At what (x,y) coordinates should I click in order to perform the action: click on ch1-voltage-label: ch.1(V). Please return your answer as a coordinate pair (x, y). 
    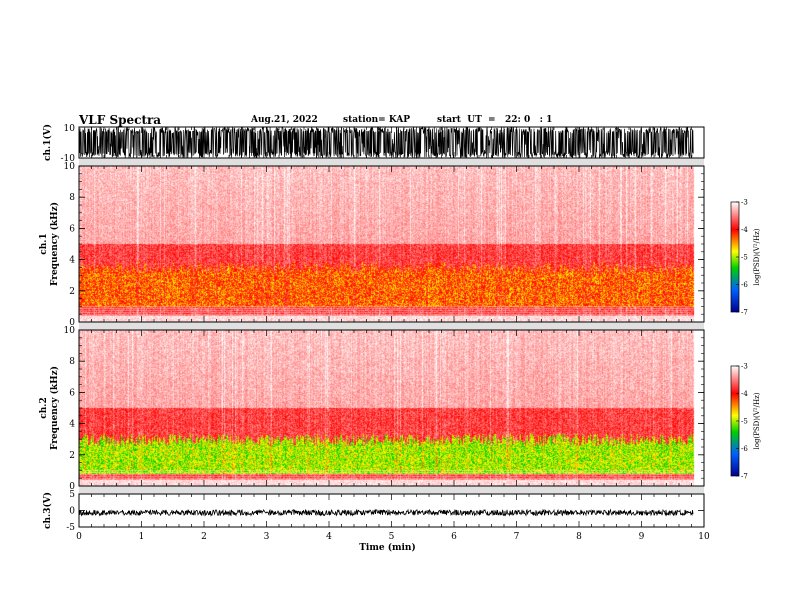
    Looking at the image, I should click on (47, 142).